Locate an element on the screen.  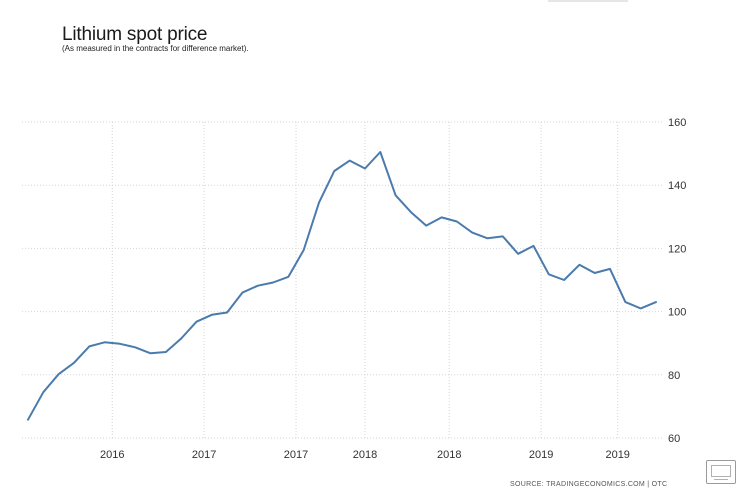
x-tick-label: 2016 is located at coordinates (112, 455).